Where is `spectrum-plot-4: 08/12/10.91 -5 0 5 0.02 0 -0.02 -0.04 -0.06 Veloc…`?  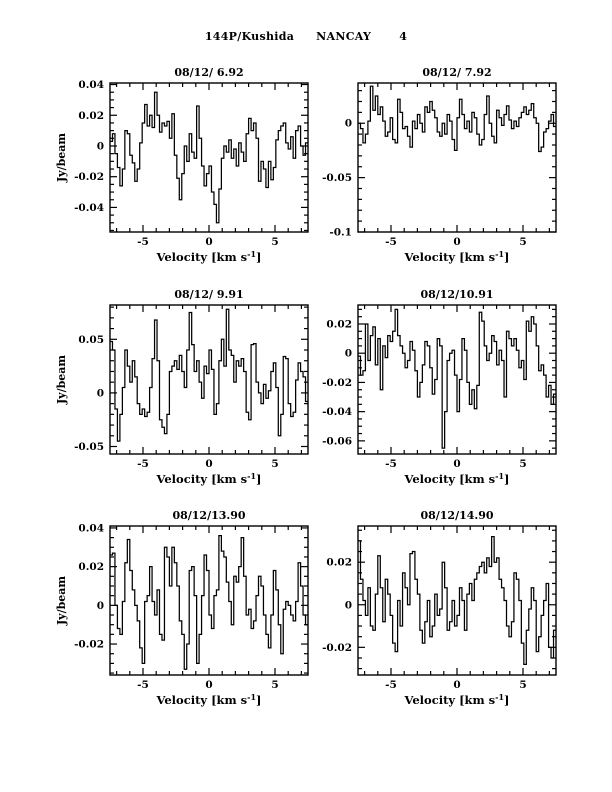 spectrum-plot-4: 08/12/10.91 -5 0 5 0.02 0 -0.02 -0.04 -0.06 Veloc… is located at coordinates (439, 387).